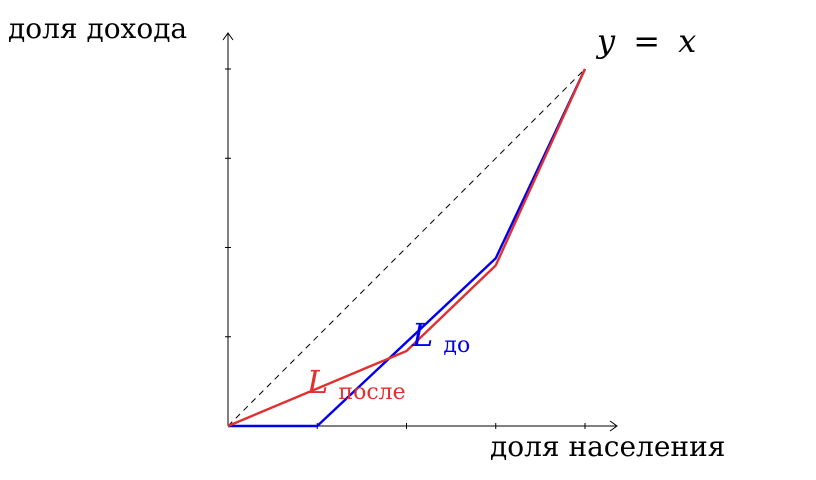 The height and width of the screenshot is (480, 816). I want to click on reference-label-eq: =, so click(646, 41).